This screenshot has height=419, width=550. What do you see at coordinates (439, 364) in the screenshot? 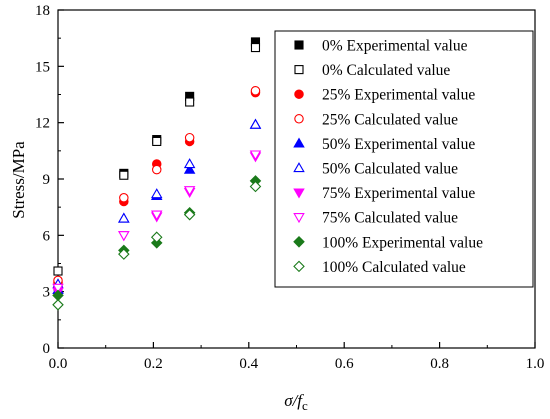
I see `x-tick-label: 0.8` at bounding box center [439, 364].